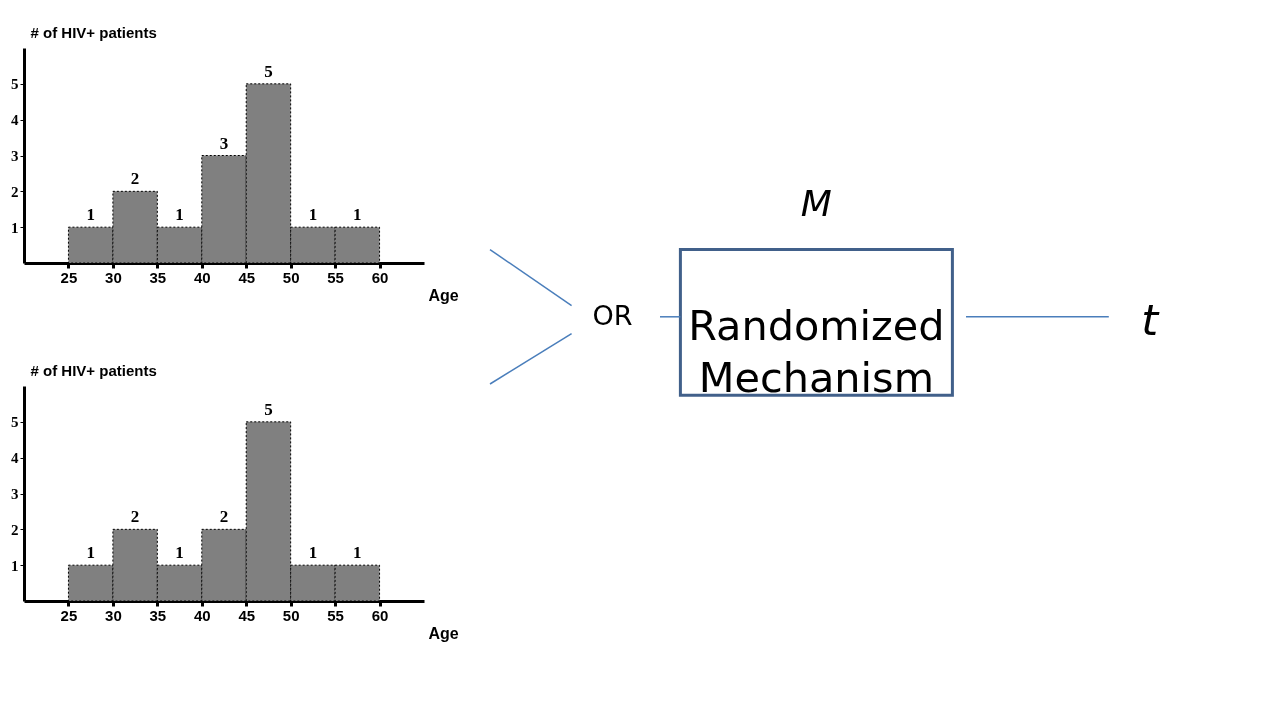  What do you see at coordinates (224, 143) in the screenshot?
I see `data-label: 3` at bounding box center [224, 143].